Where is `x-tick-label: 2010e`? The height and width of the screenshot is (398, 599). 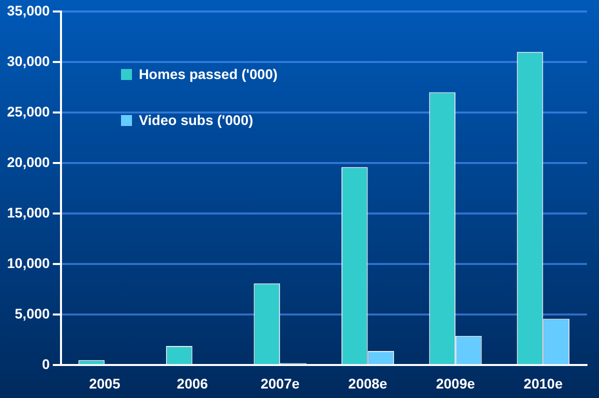 x-tick-label: 2010e is located at coordinates (543, 383).